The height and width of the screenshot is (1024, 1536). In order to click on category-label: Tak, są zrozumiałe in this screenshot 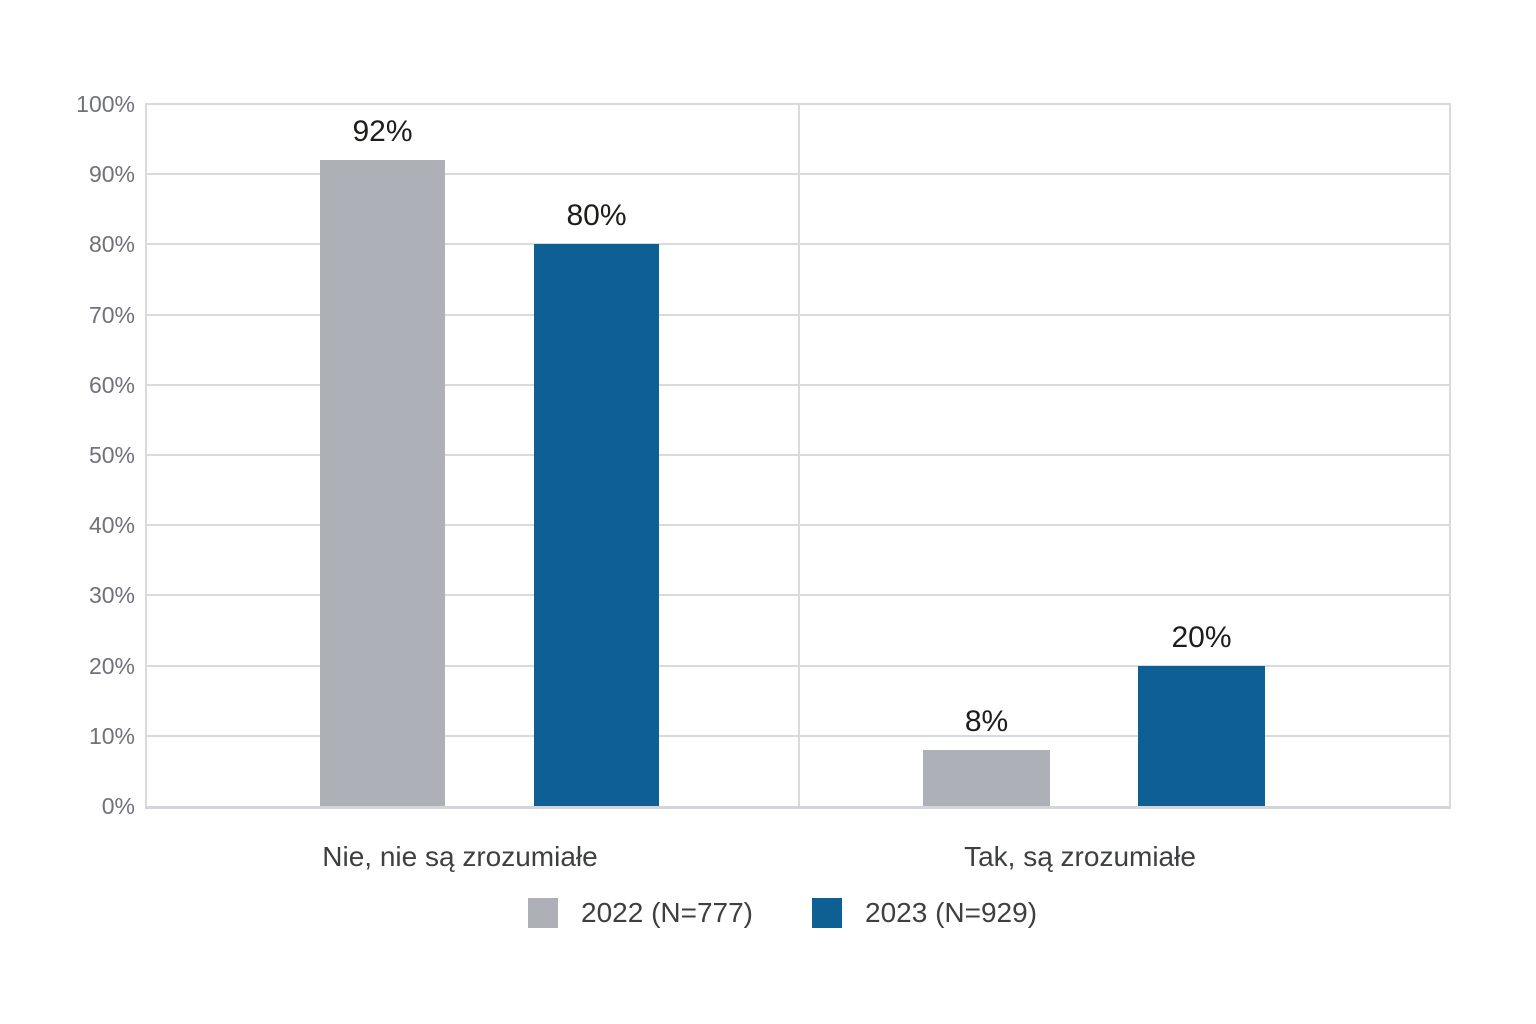, I will do `click(1080, 856)`.